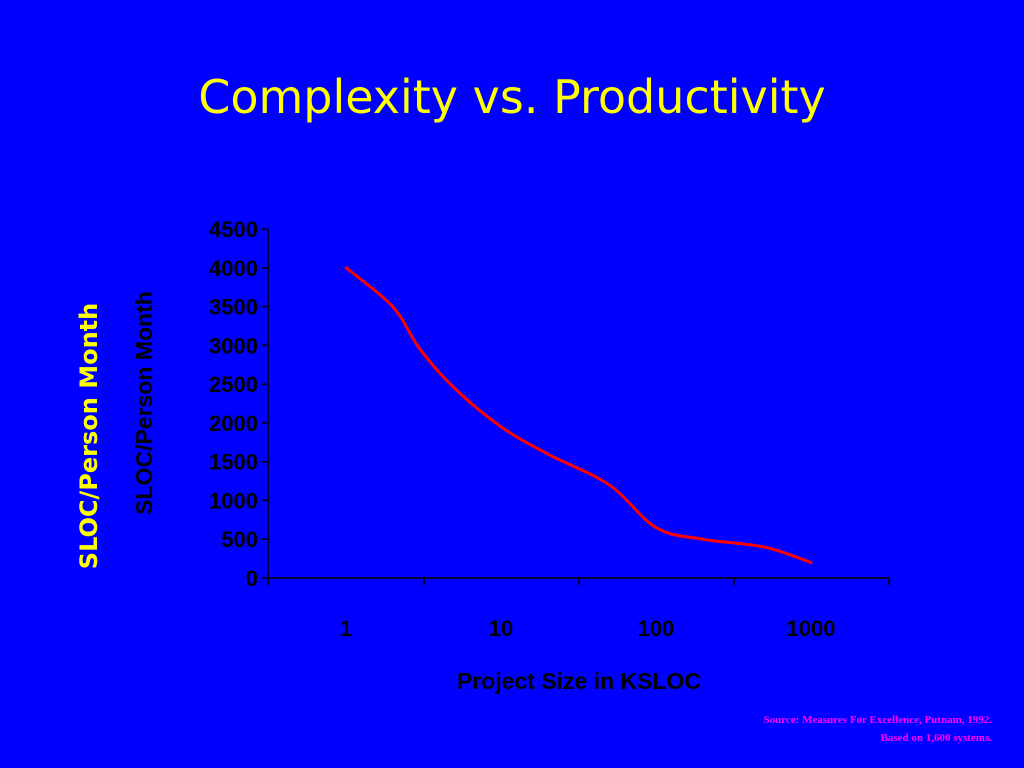 Image resolution: width=1024 pixels, height=768 pixels. What do you see at coordinates (579, 681) in the screenshot?
I see `chart-x-axis-label: Project Size in KSLOC` at bounding box center [579, 681].